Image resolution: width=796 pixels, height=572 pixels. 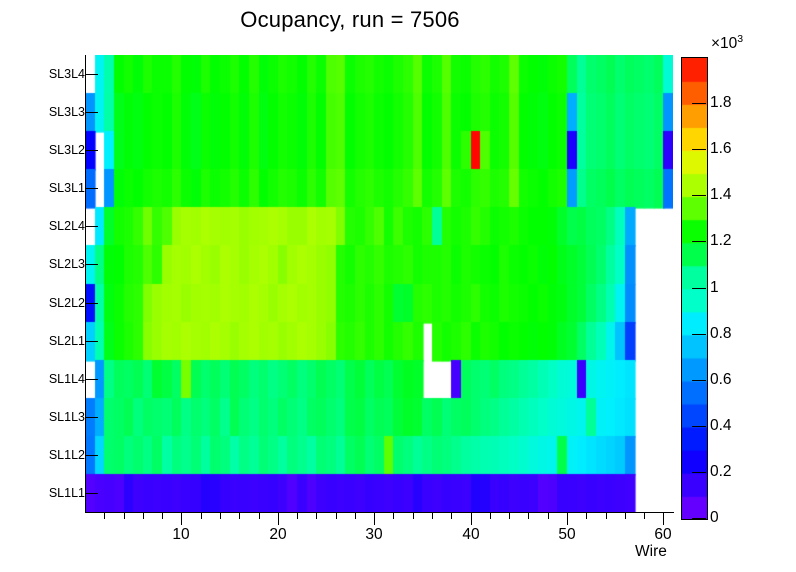 I want to click on colorbar-exponent-label: ×10³, so click(x=727, y=43).